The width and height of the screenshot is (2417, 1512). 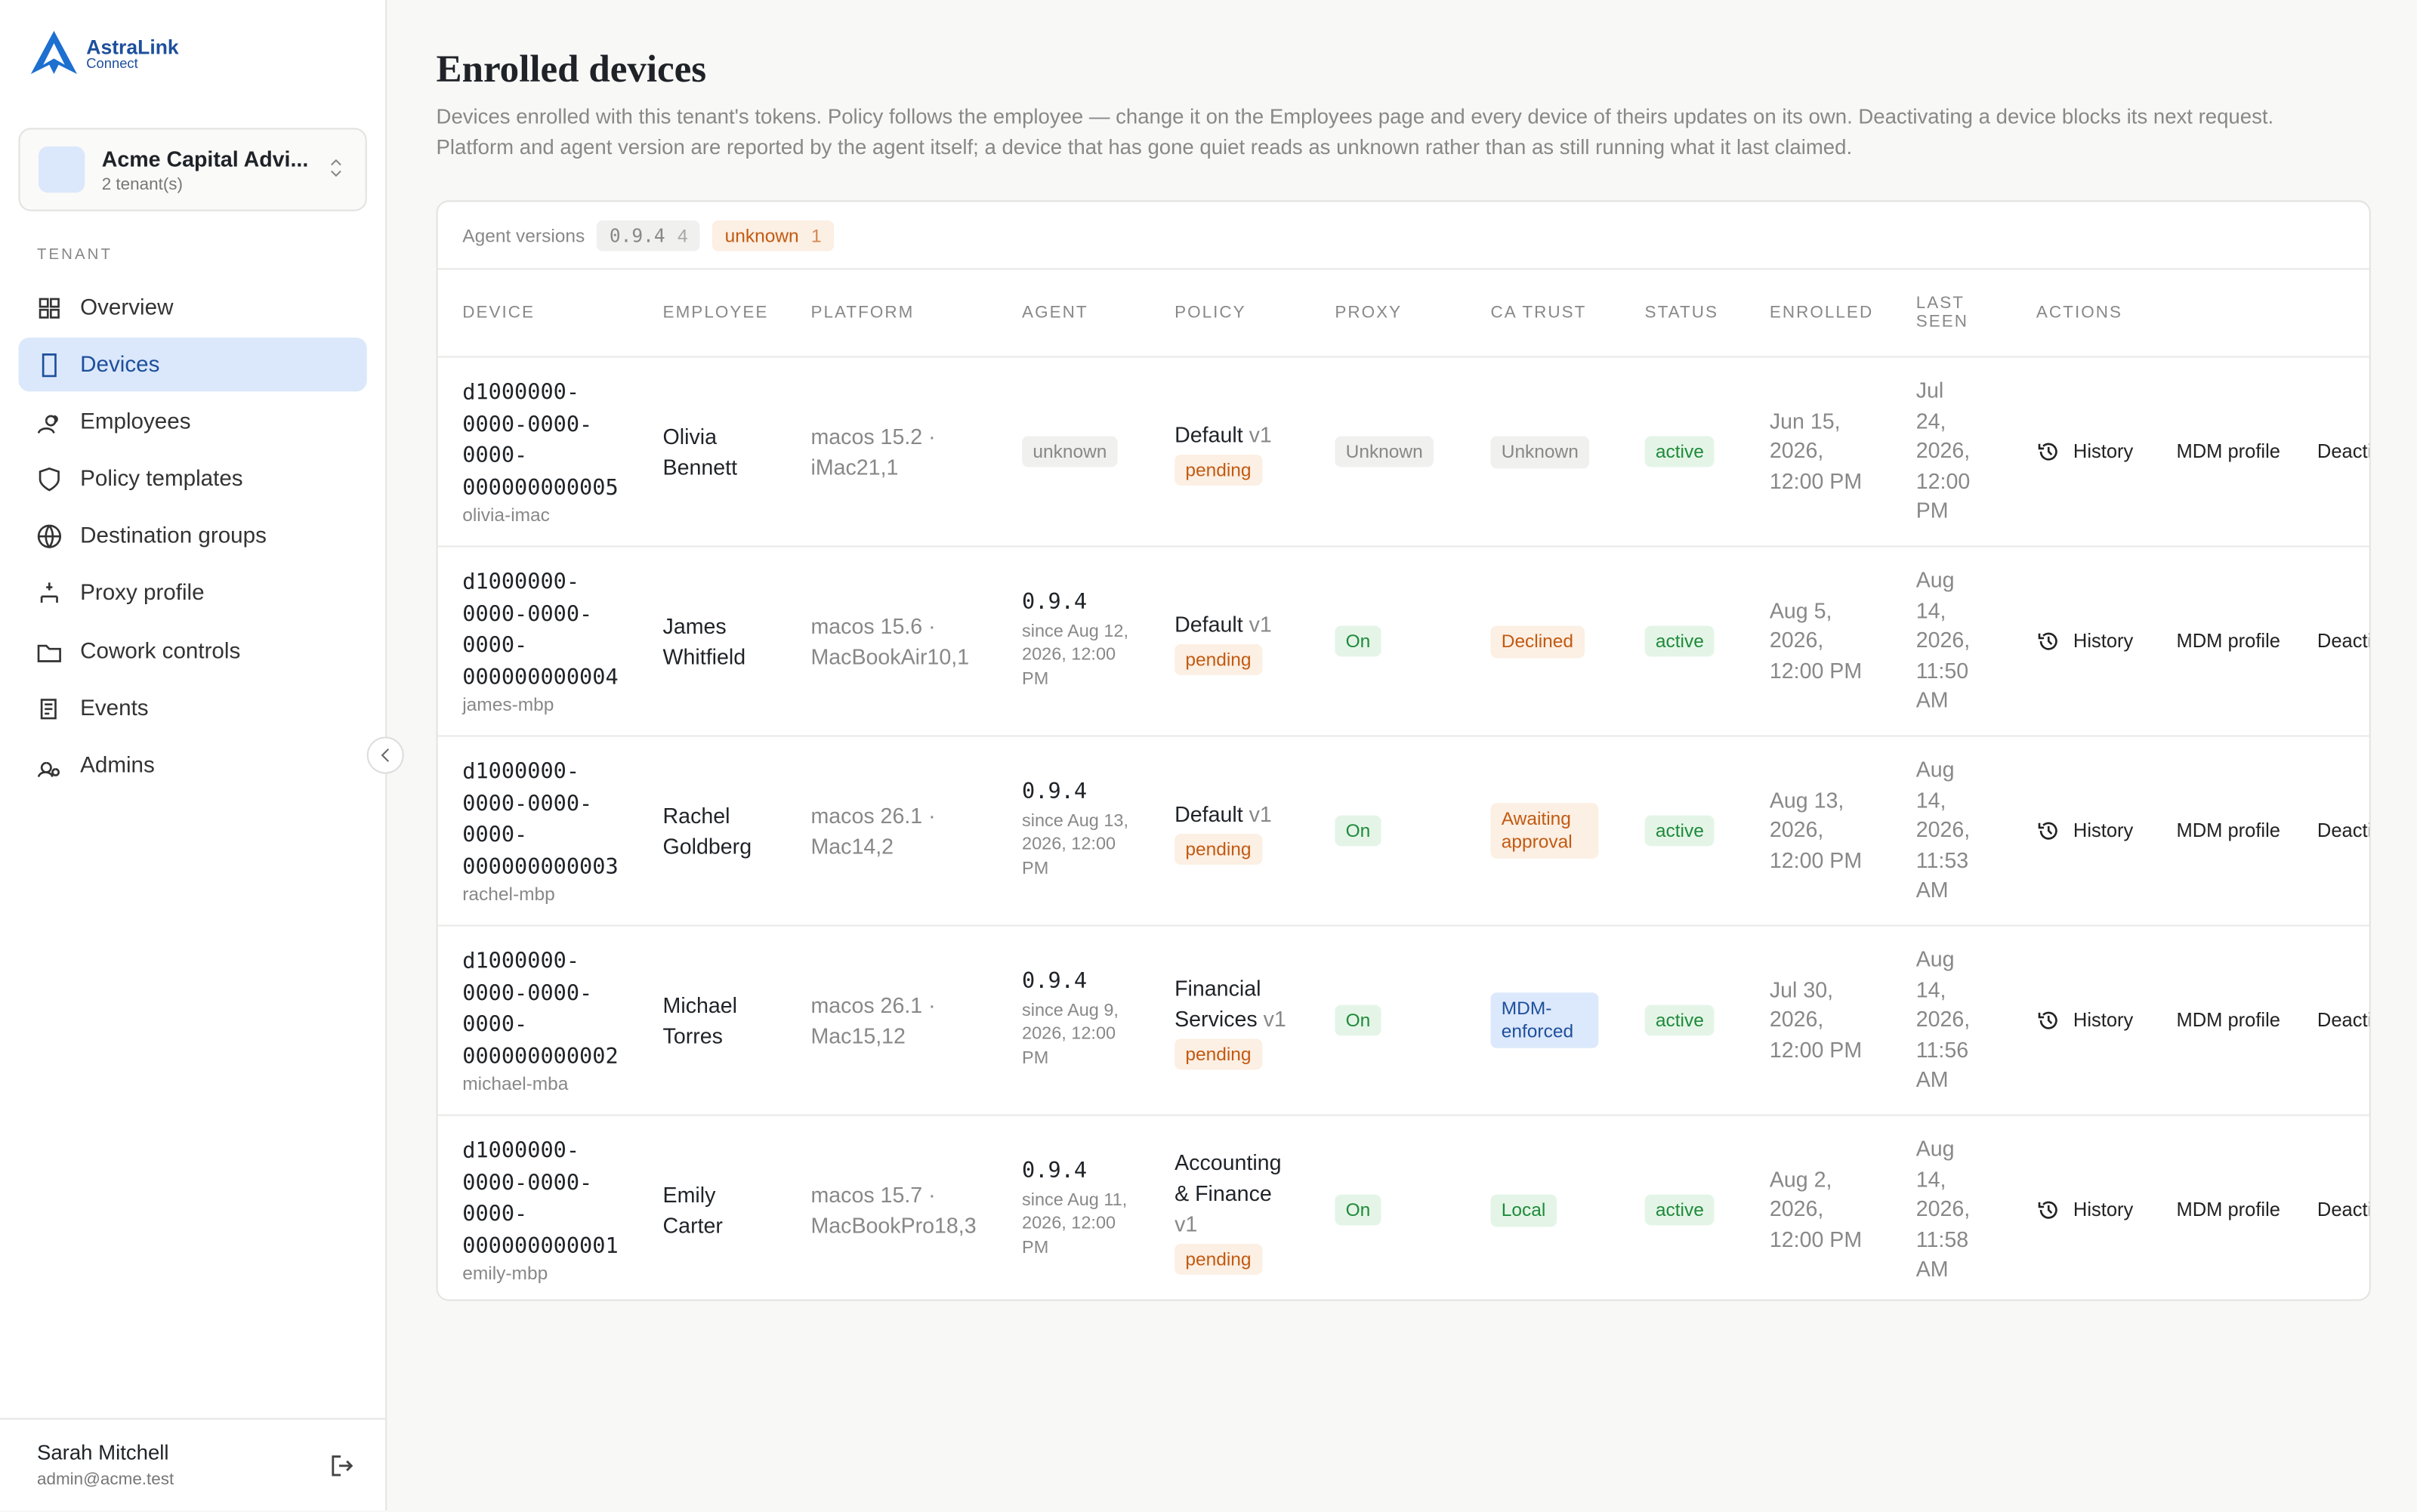 I want to click on nav-item: Cowork controls, so click(x=192, y=651).